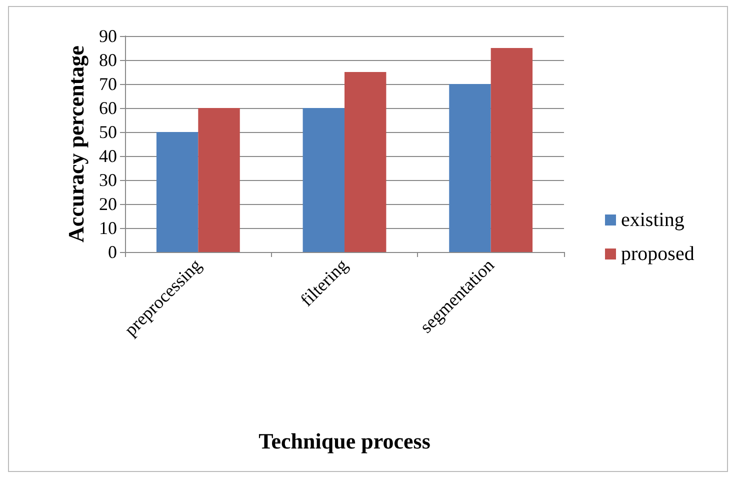 The image size is (736, 481). I want to click on y-tick-label: 80, so click(108, 60).